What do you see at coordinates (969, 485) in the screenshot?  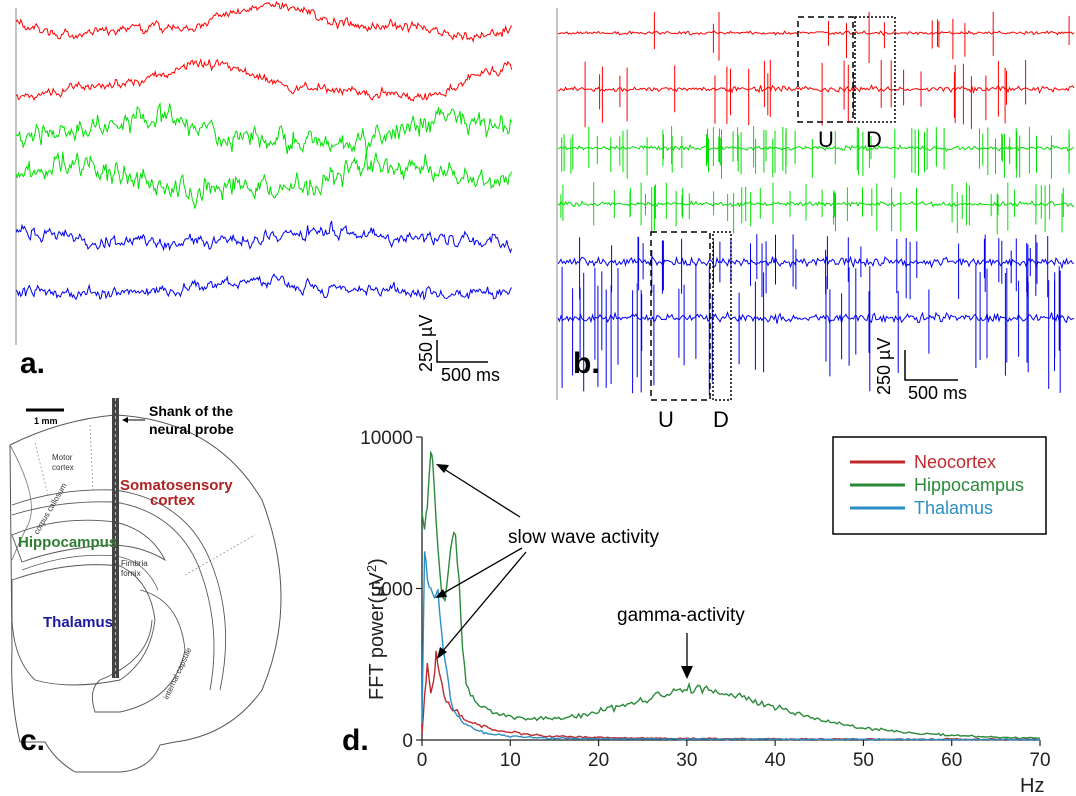 I see `legend-label-hippocampus: Hippocampus` at bounding box center [969, 485].